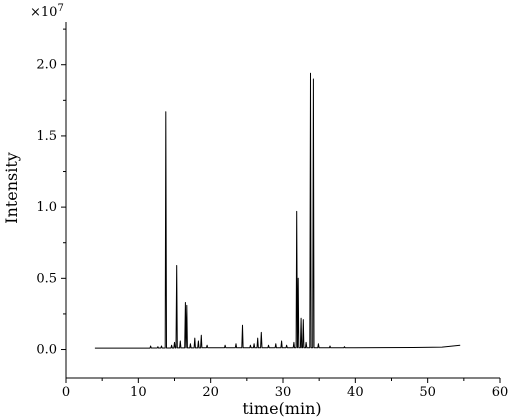  I want to click on x-tick-label: 20, so click(210, 392).